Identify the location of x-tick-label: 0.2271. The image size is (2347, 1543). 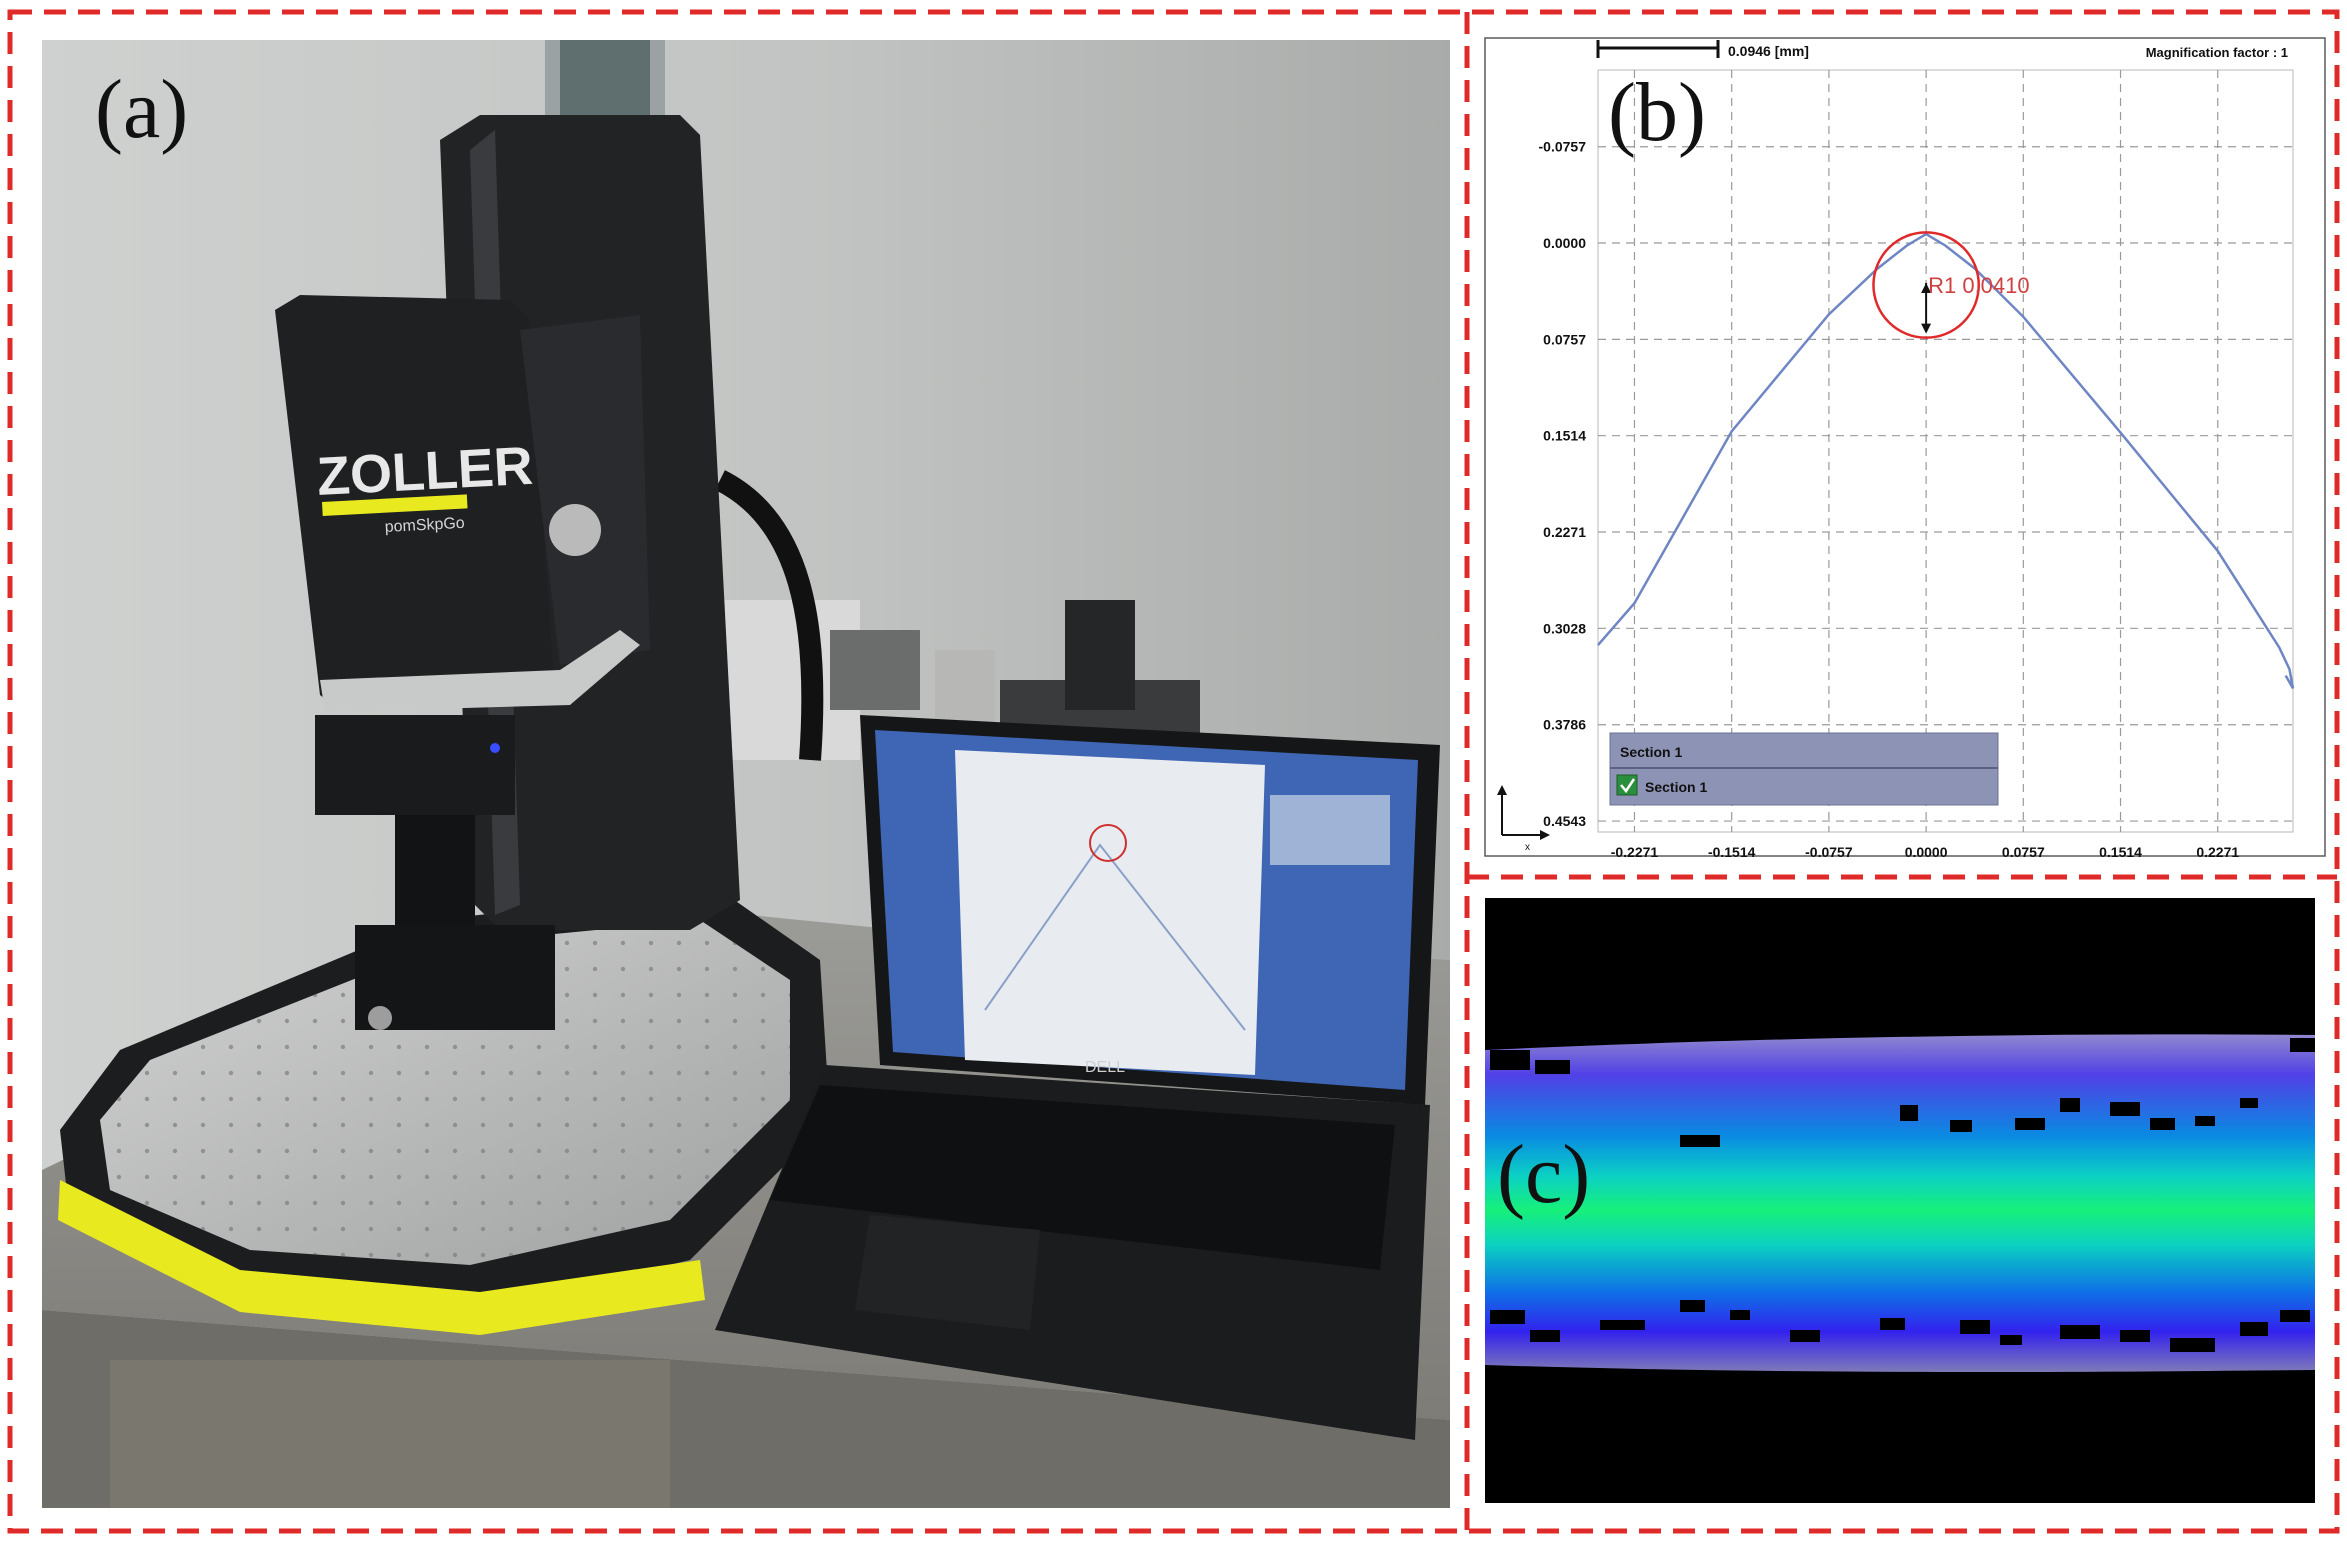
(2217, 852).